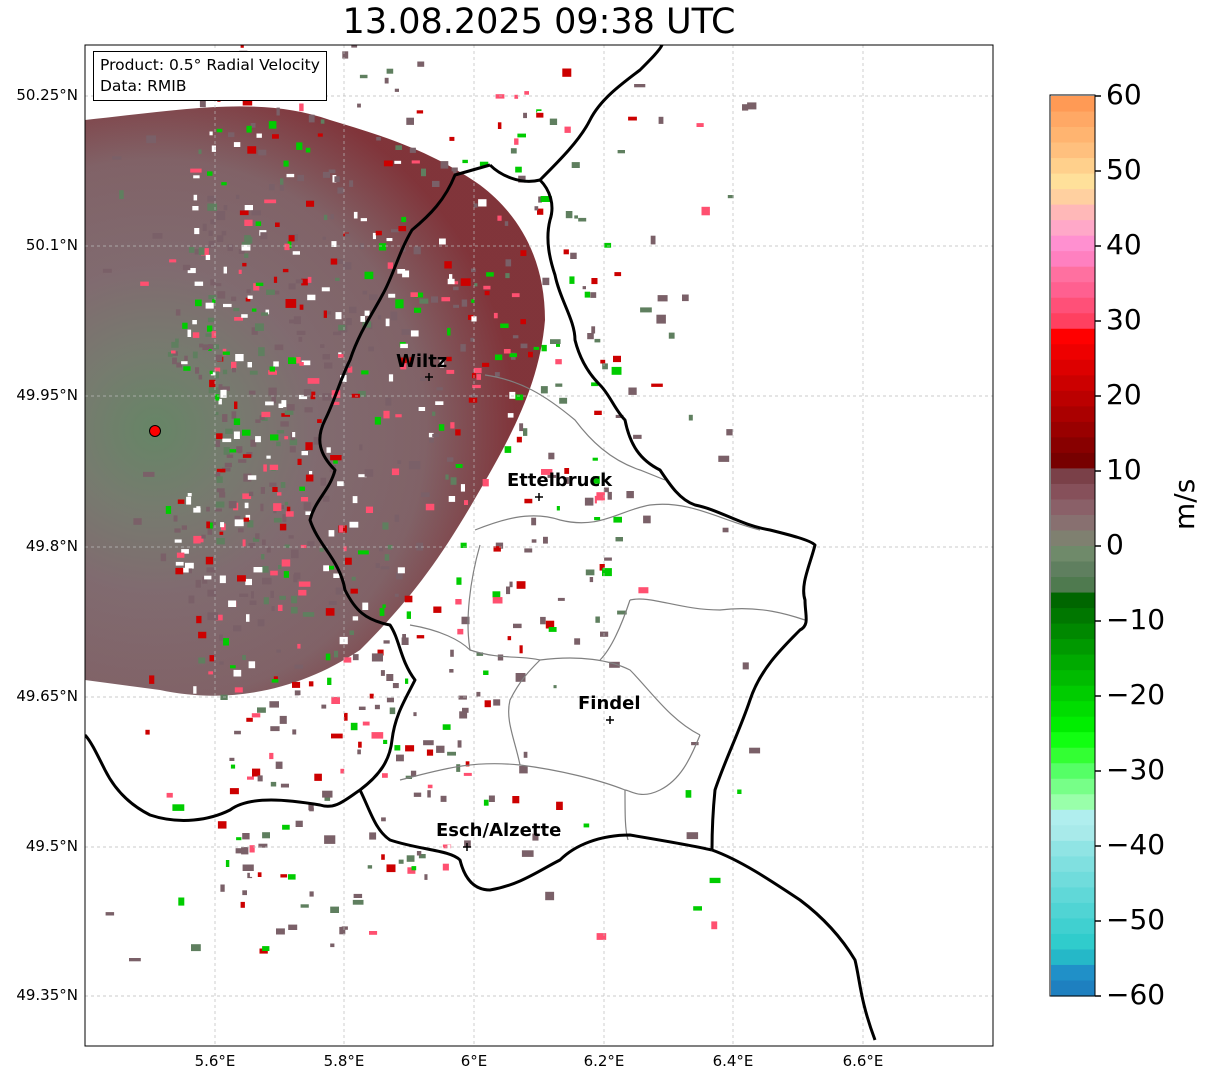 The height and width of the screenshot is (1081, 1207). Describe the element at coordinates (1073, 546) in the screenshot. I see `colorbar` at that location.